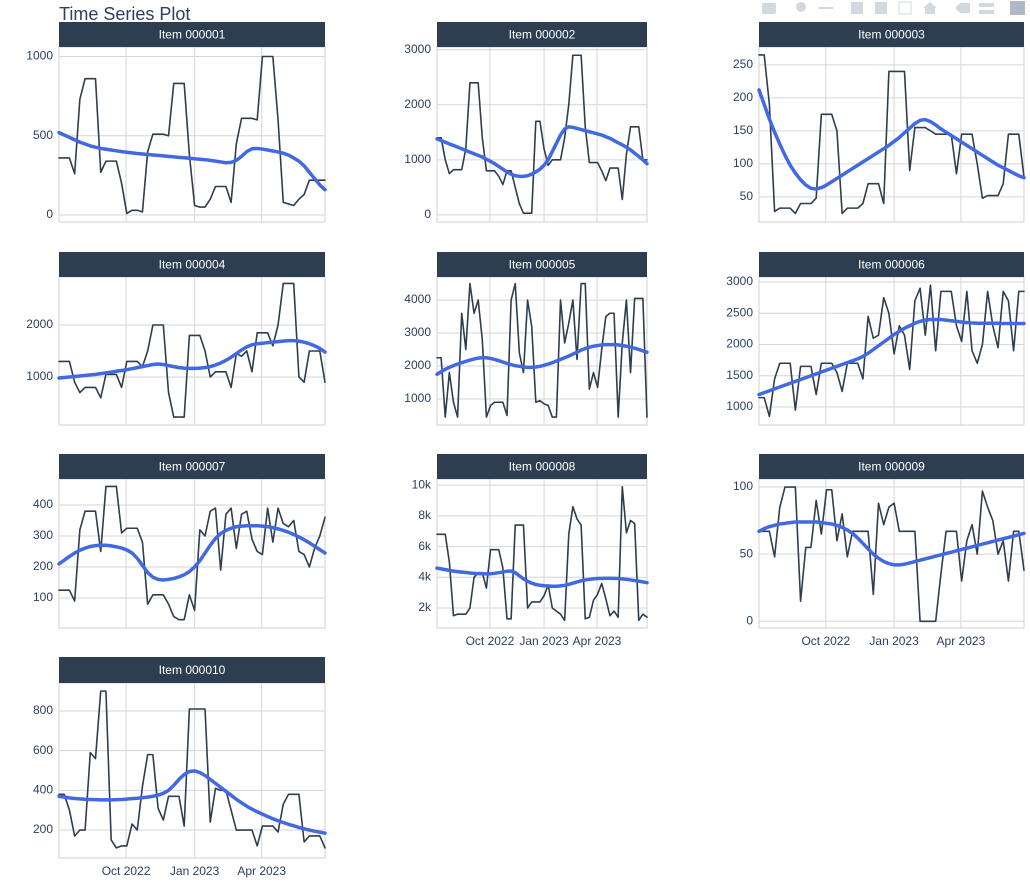  I want to click on zoom-button, so click(801, 7).